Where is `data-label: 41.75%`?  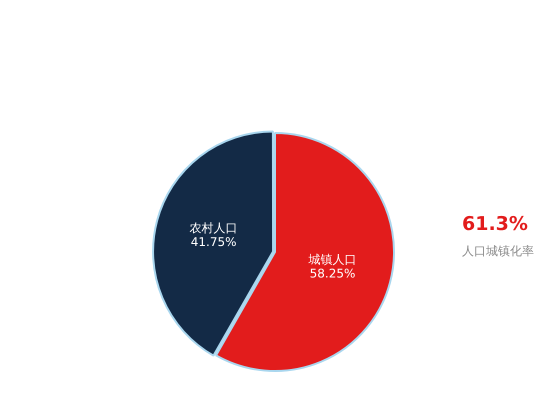 data-label: 41.75% is located at coordinates (213, 241).